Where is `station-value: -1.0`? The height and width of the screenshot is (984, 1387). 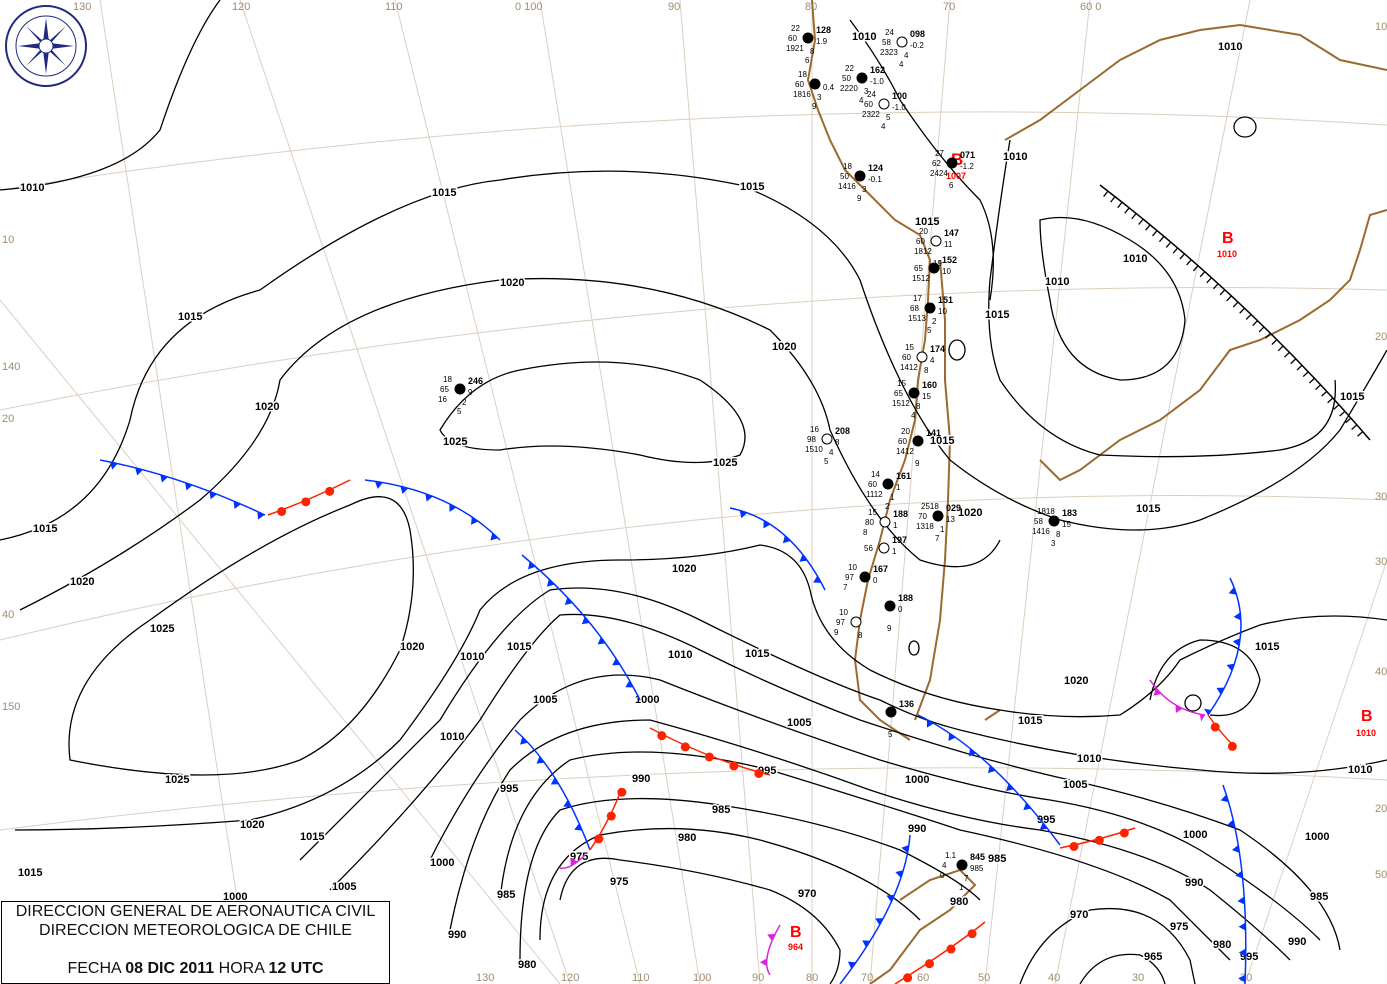
station-value: -1.0 is located at coordinates (877, 81).